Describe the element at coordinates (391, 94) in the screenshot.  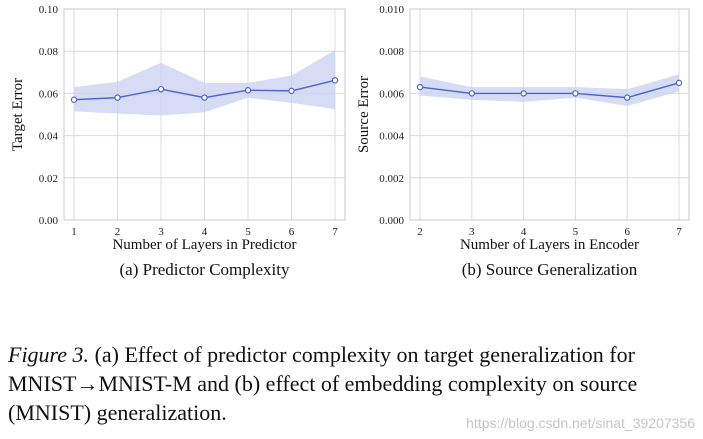
I see `chart-b-ytick-label: 0.006` at that location.